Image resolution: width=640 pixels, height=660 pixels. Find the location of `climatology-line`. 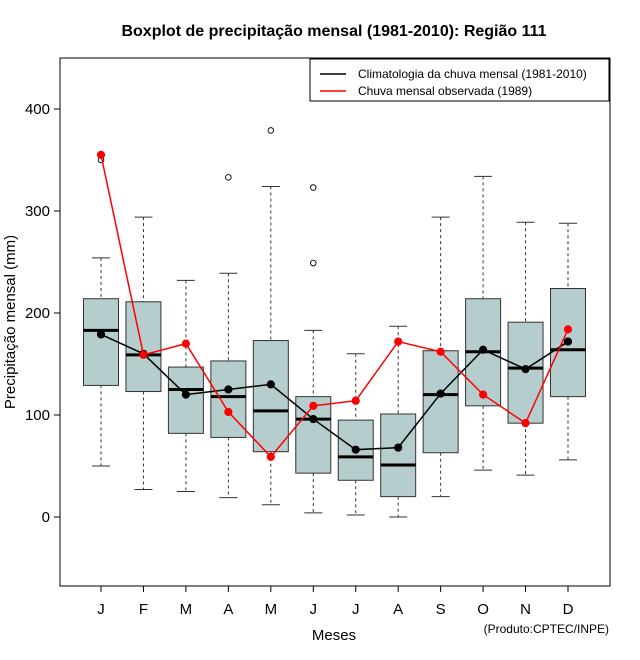

climatology-line is located at coordinates (334, 392).